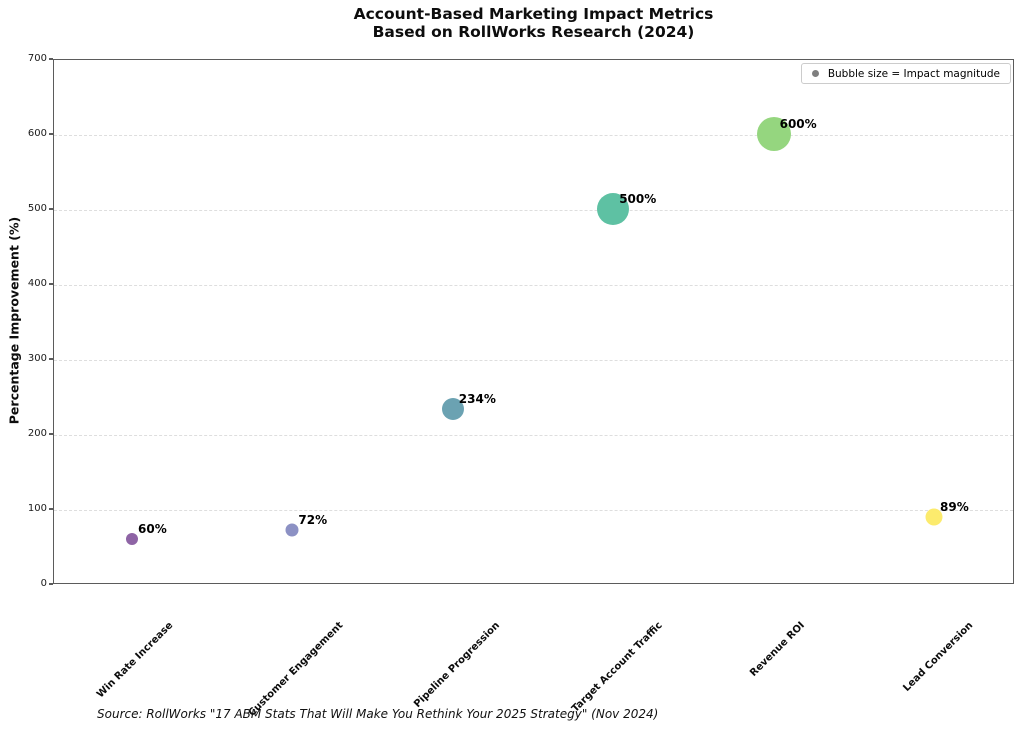  Describe the element at coordinates (43, 583) in the screenshot. I see `y-tick-label: 0` at that location.